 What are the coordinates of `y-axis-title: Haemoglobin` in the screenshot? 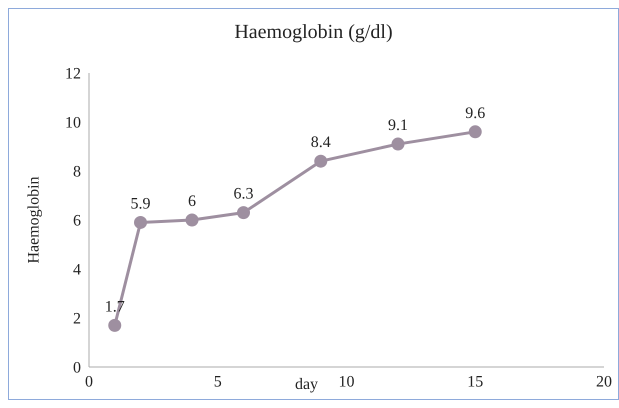 It's located at (34, 220).